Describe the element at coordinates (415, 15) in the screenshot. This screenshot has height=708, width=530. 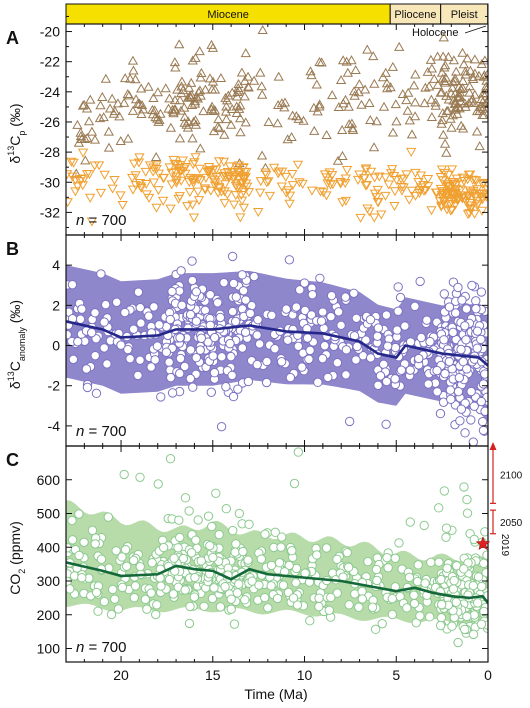
I see `epoch-label: Pliocene` at that location.